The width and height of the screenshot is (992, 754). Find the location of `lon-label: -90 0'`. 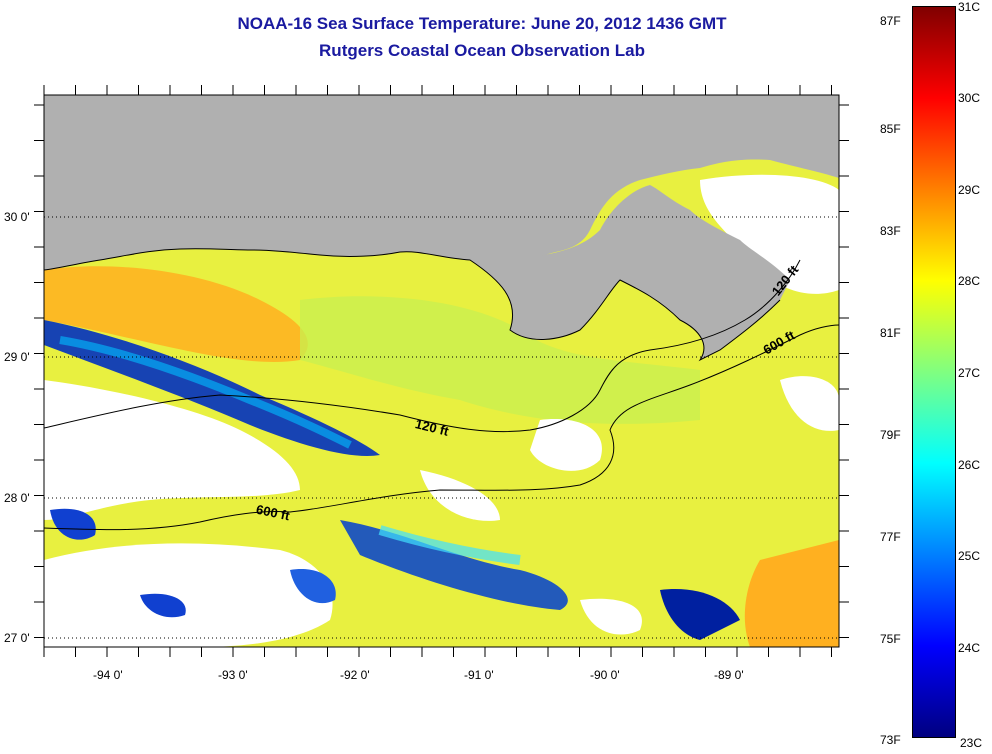

lon-label: -90 0' is located at coordinates (605, 675).